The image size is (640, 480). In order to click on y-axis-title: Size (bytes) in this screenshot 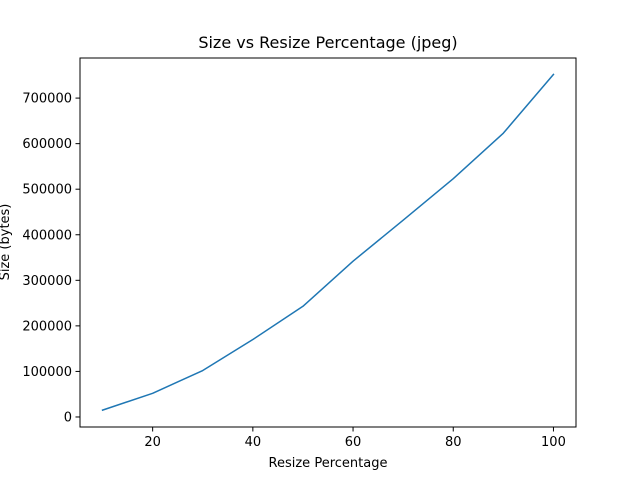, I will do `click(6, 242)`.